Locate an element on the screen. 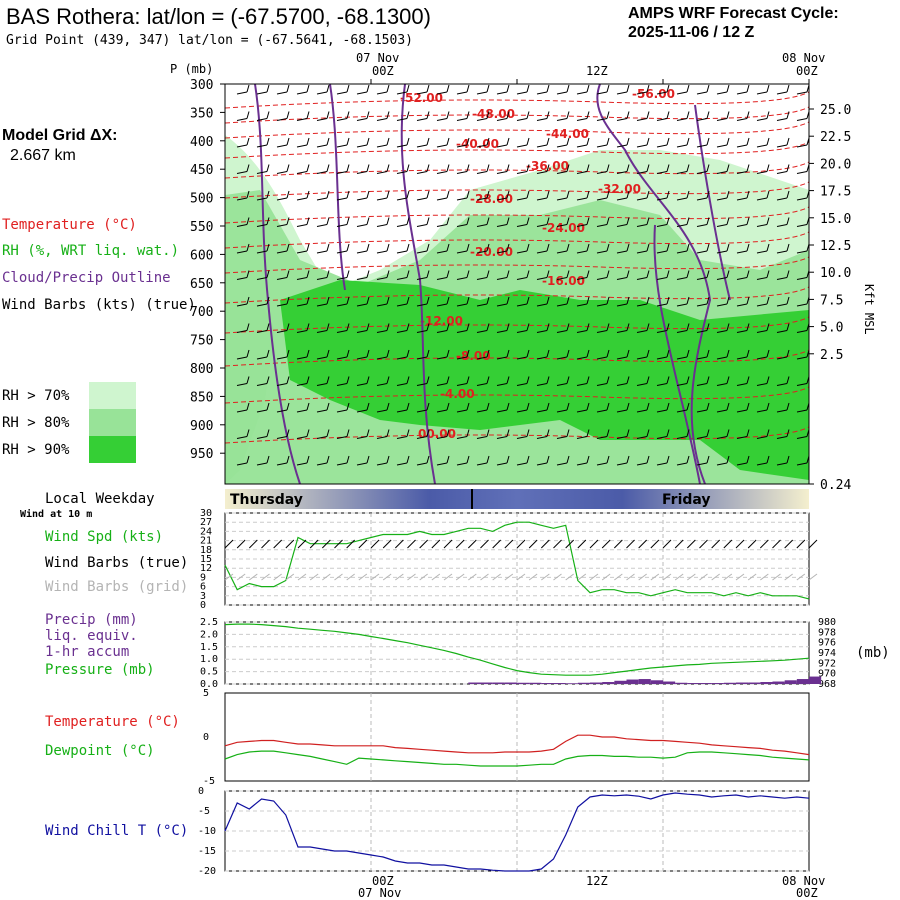  kft-tick-0: 25.0 is located at coordinates (835, 110).